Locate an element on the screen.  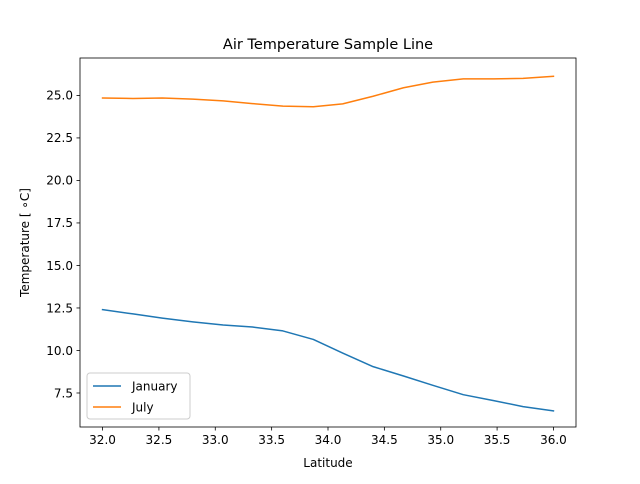
legend-label-january: January is located at coordinates (154, 386).